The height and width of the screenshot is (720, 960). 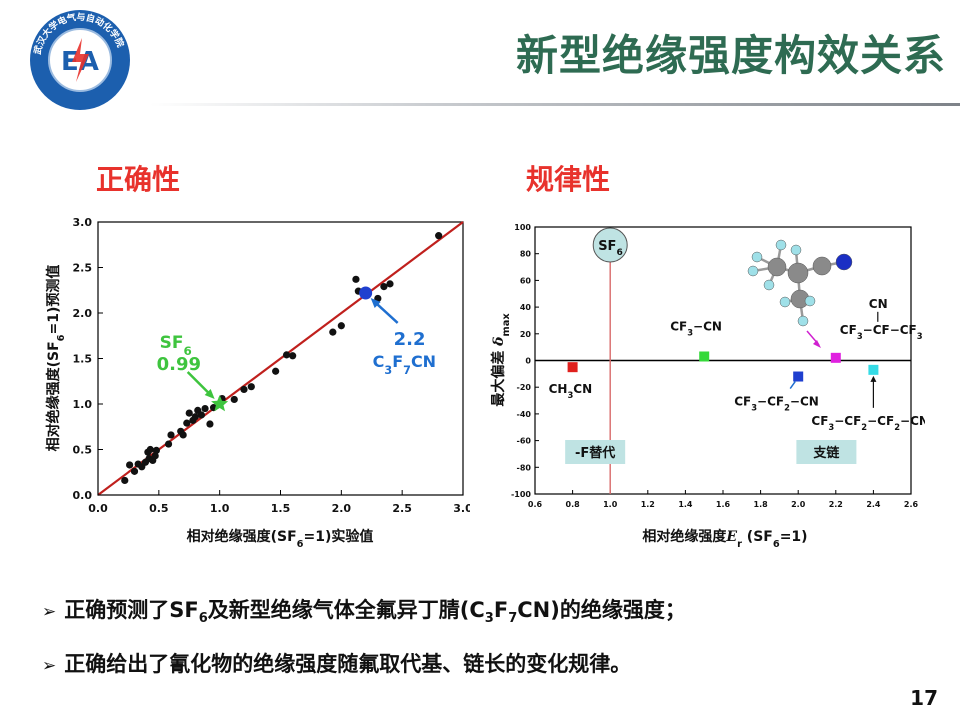 I want to click on bullet-2-text: 正确给出了氰化物的绝缘强度随氟取代基、链长的变化规律。, so click(x=348, y=664).